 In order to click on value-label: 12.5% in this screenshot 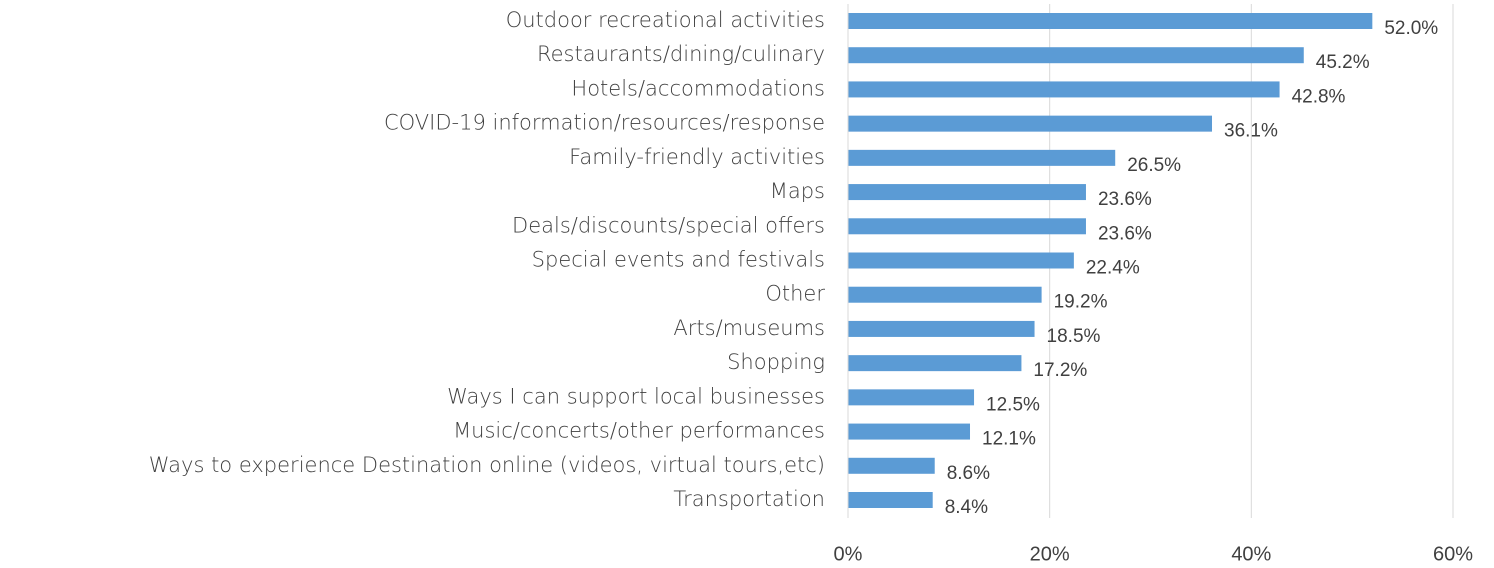, I will do `click(1013, 404)`.